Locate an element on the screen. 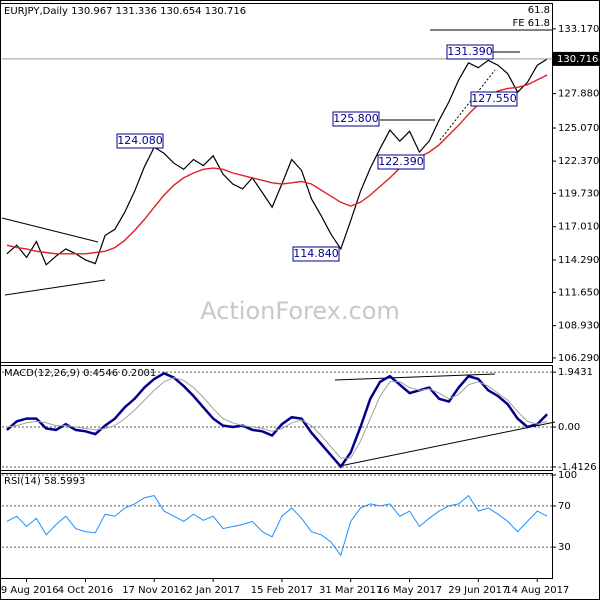  last-price-label: 130.716 is located at coordinates (577, 59).